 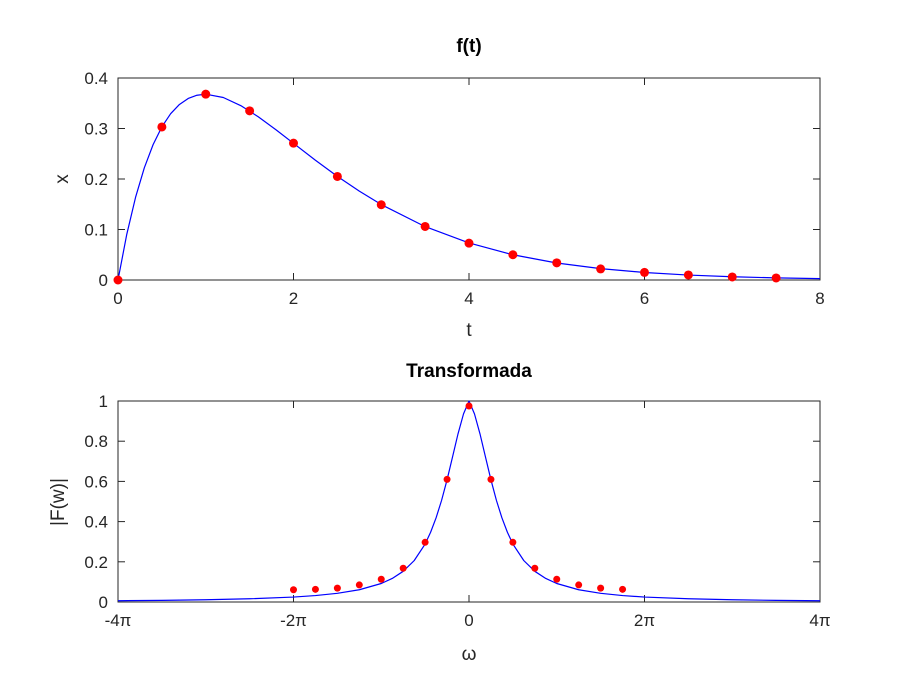 What do you see at coordinates (103, 401) in the screenshot?
I see `y-tick-label: 1` at bounding box center [103, 401].